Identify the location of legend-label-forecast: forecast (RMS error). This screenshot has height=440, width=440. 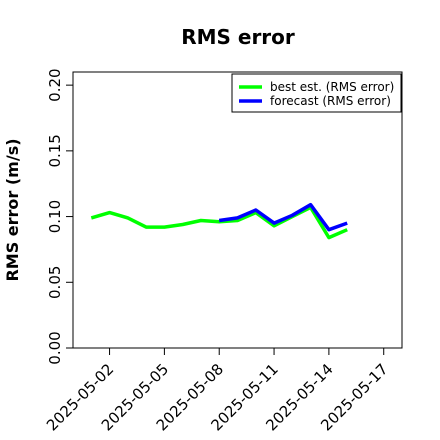
(330, 101).